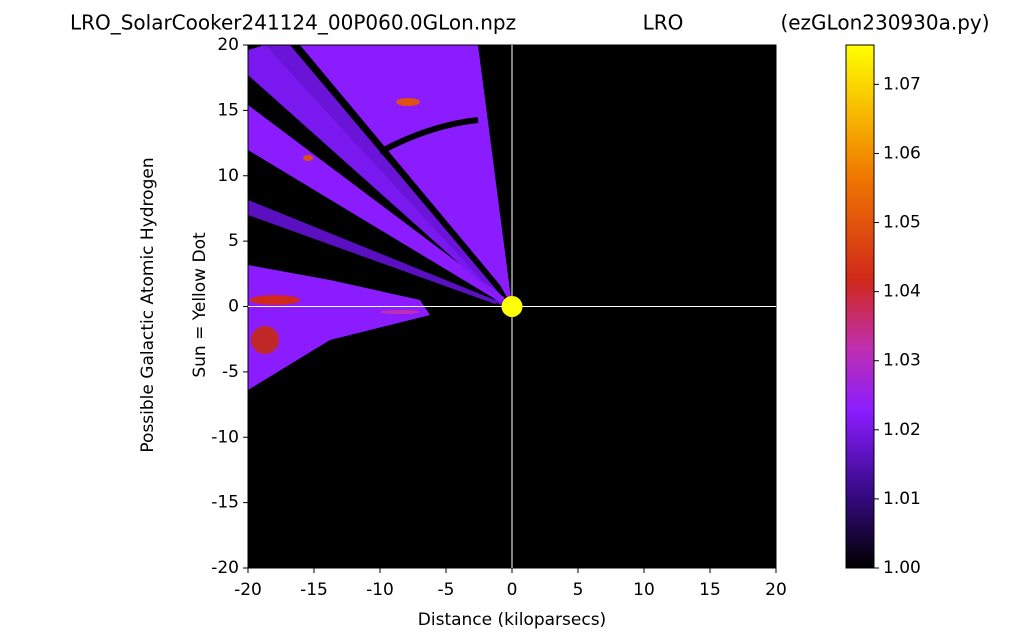 Image resolution: width=1024 pixels, height=644 pixels. What do you see at coordinates (225, 437) in the screenshot?
I see `y-tick-label: -10` at bounding box center [225, 437].